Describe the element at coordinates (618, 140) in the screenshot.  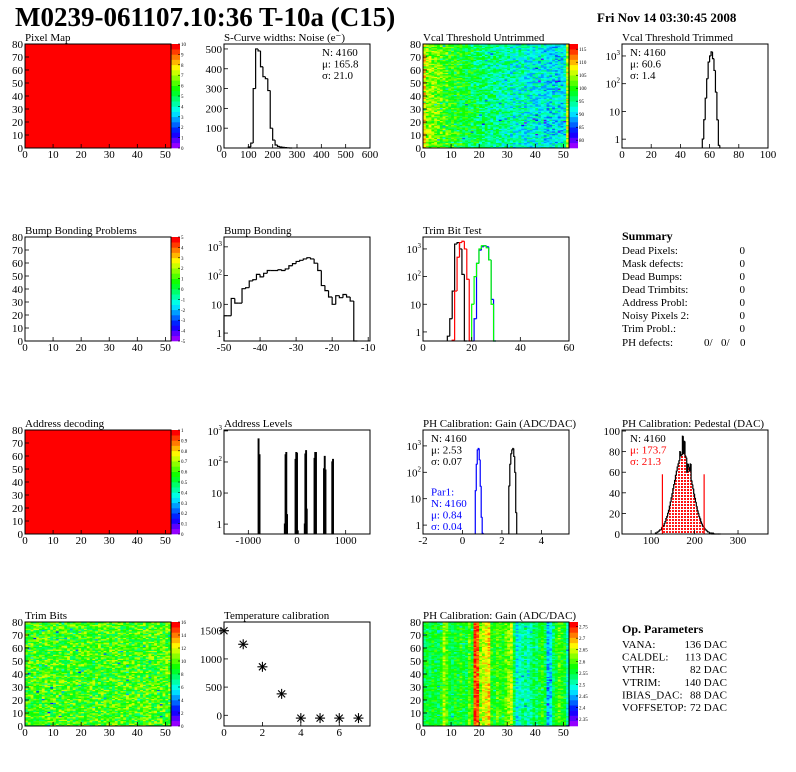
I see `y-tick-base: 1` at that location.